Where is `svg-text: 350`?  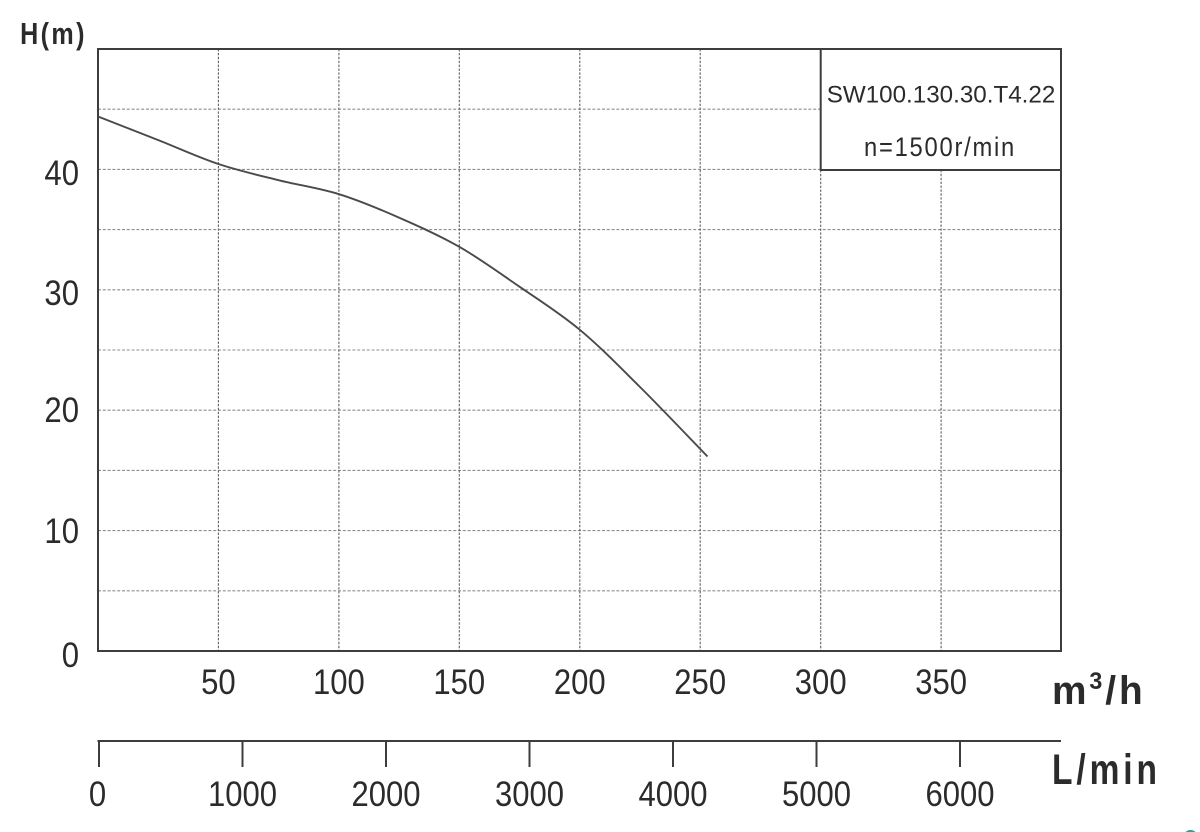 svg-text: 350 is located at coordinates (941, 682).